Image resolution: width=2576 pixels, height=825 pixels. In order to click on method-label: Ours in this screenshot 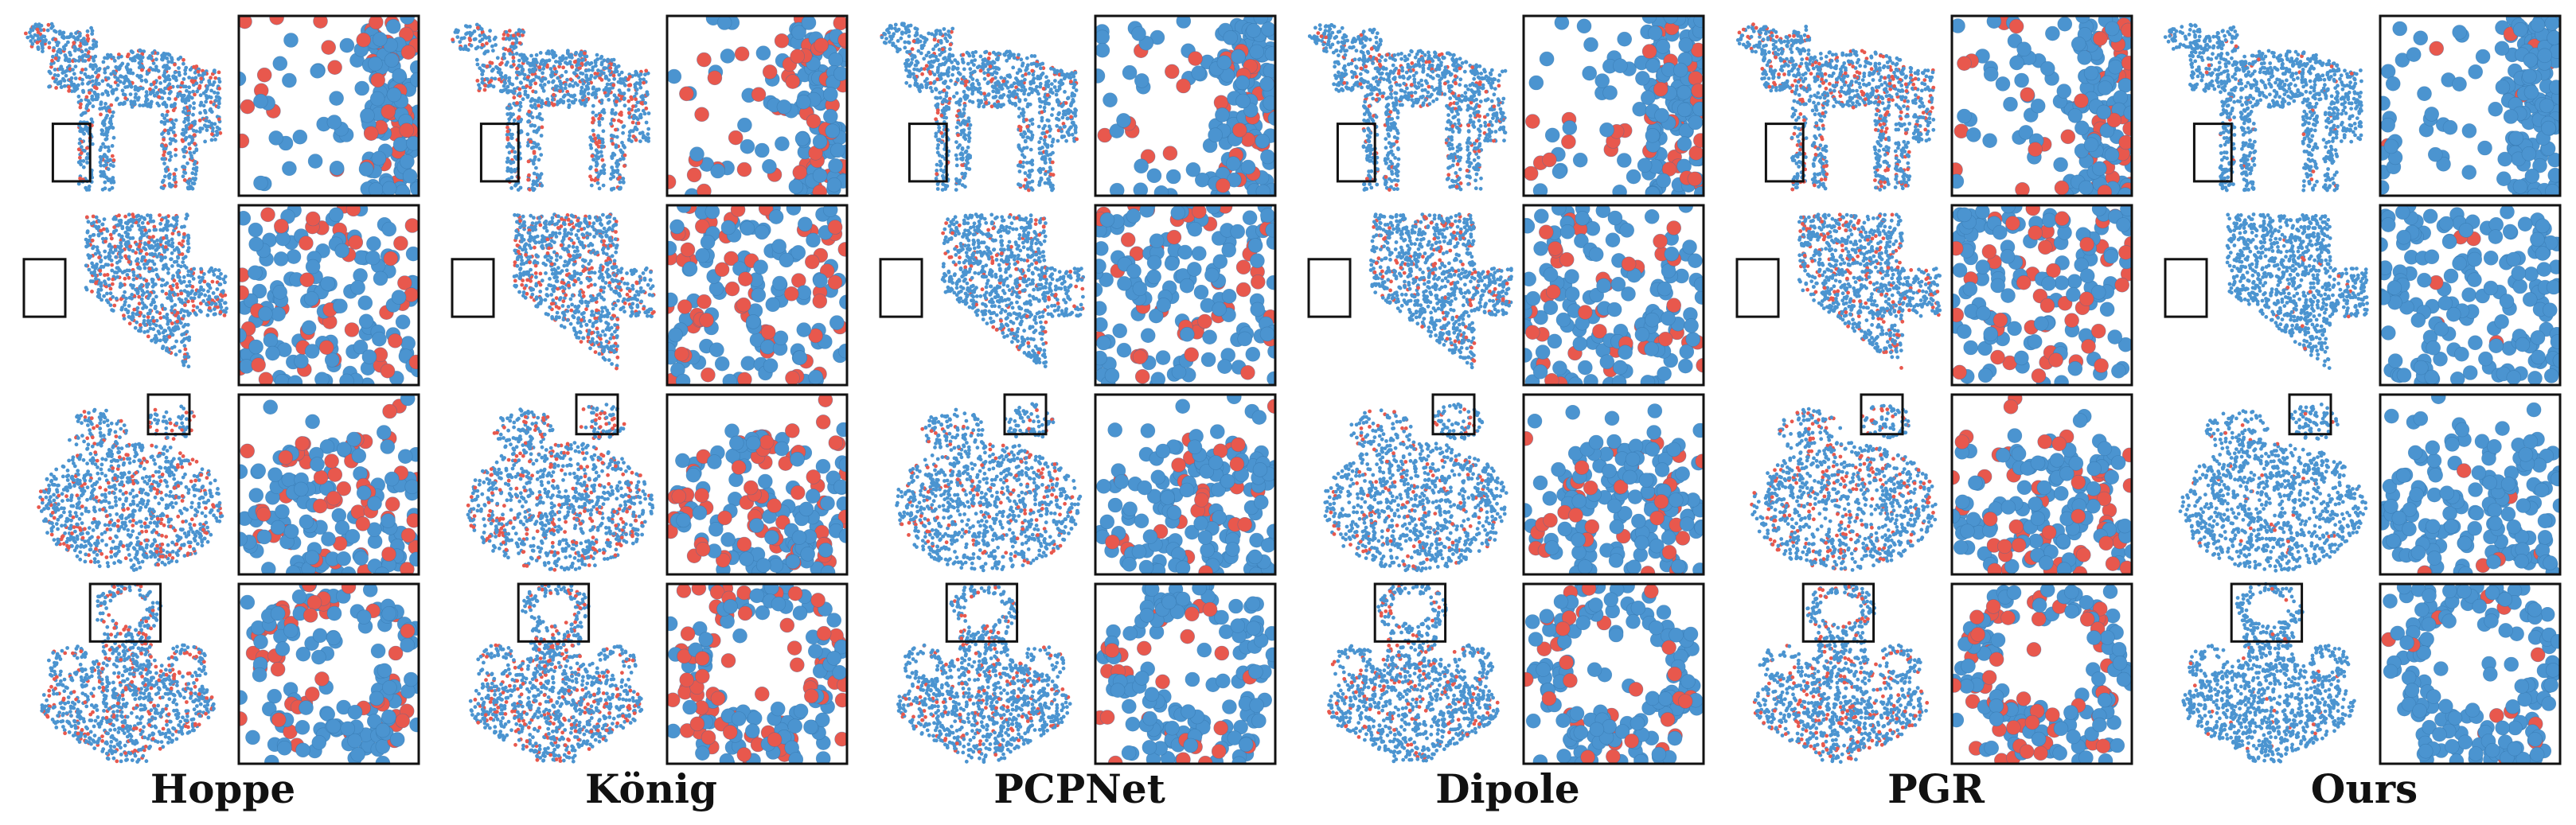, I will do `click(2364, 789)`.